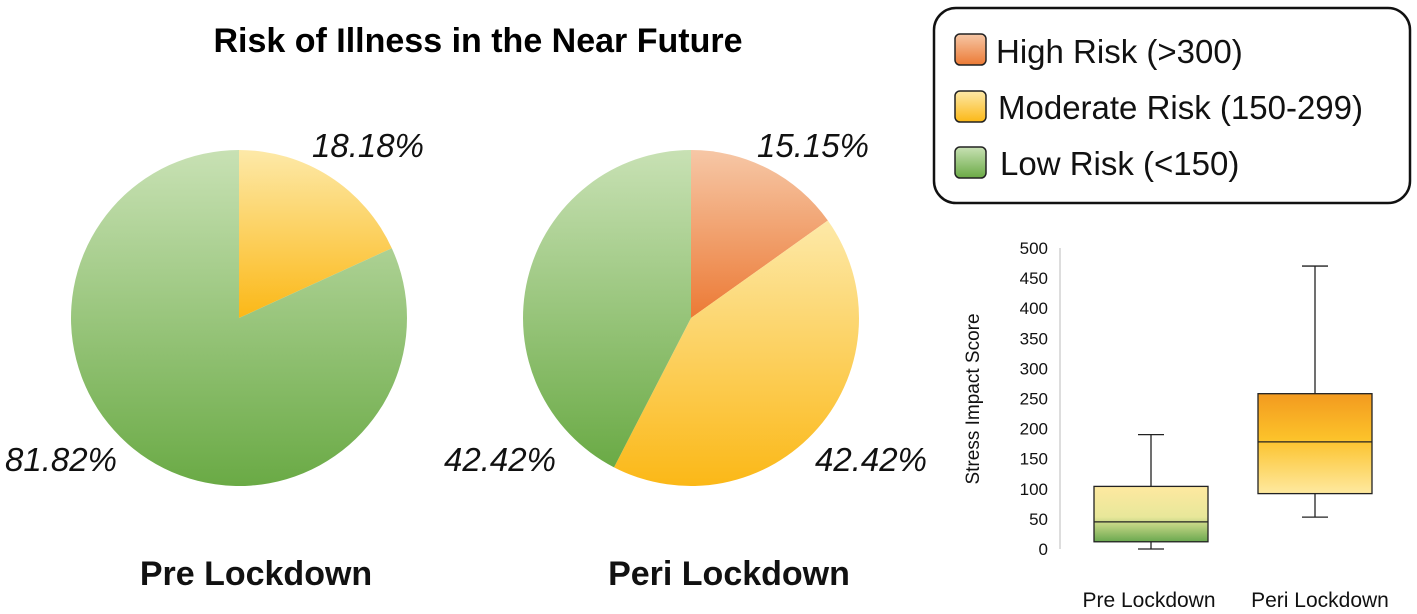 This screenshot has height=614, width=1417. What do you see at coordinates (256, 574) in the screenshot?
I see `pie-pre-title: Pre Lockdown` at bounding box center [256, 574].